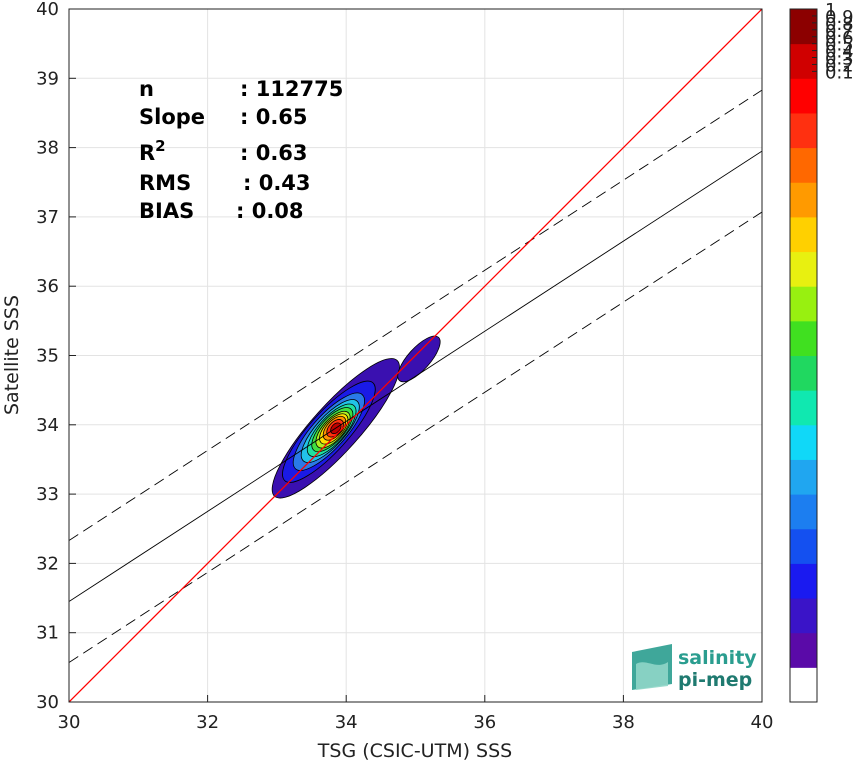  I want to click on colorbar-tick-label: 0.6, so click(839, 38).